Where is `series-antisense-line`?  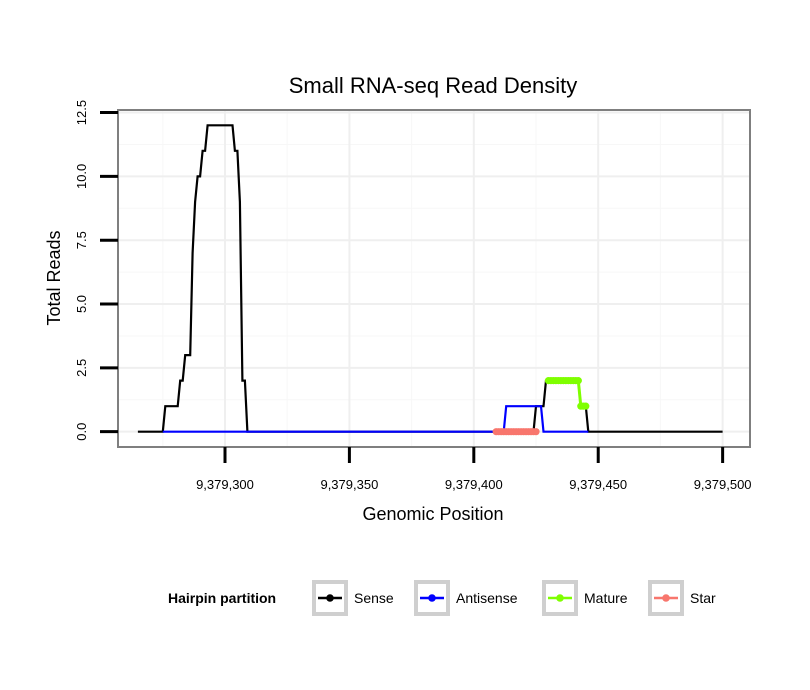 series-antisense-line is located at coordinates (375, 419).